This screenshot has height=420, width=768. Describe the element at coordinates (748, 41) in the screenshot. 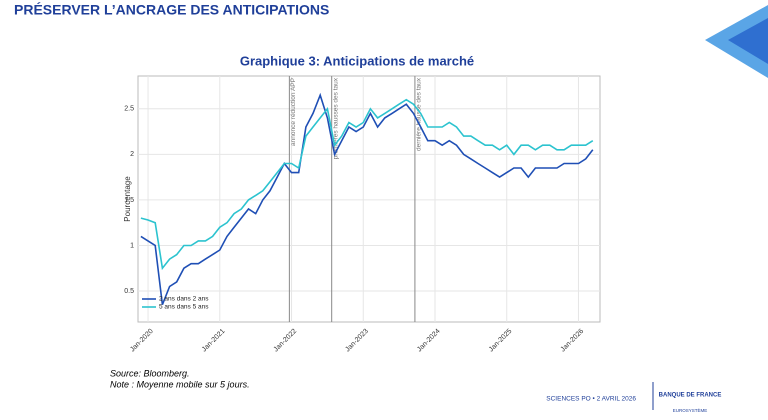

I see `decoration` at that location.